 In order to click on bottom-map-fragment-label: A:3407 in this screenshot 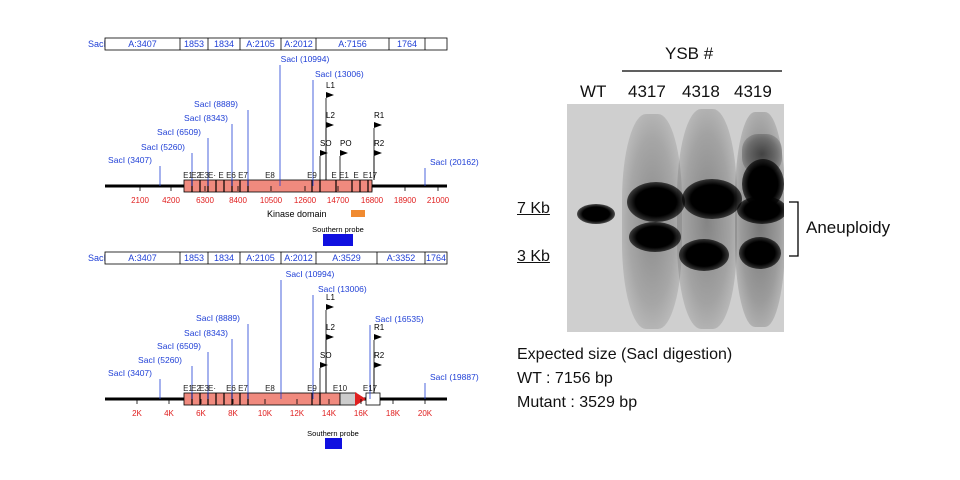, I will do `click(142, 258)`.